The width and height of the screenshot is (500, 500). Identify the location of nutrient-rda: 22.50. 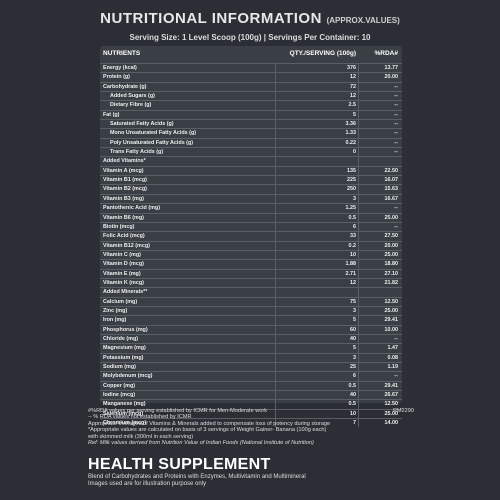
(391, 170).